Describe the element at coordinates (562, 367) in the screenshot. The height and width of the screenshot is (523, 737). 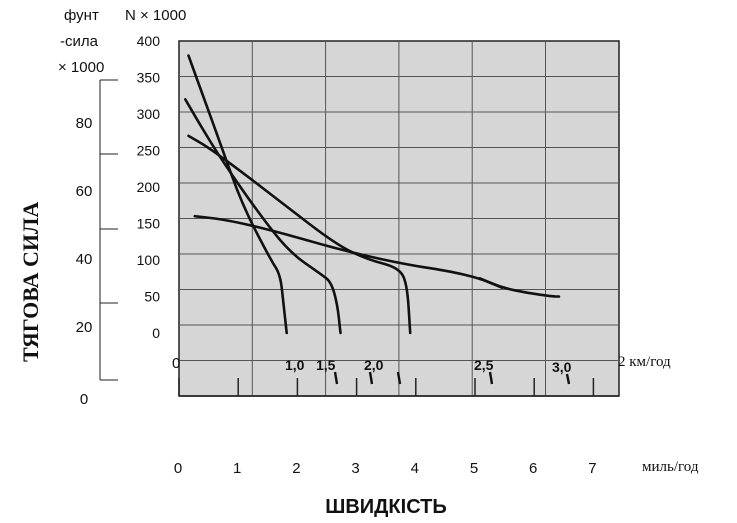
I see `curve-label: 3,0` at that location.